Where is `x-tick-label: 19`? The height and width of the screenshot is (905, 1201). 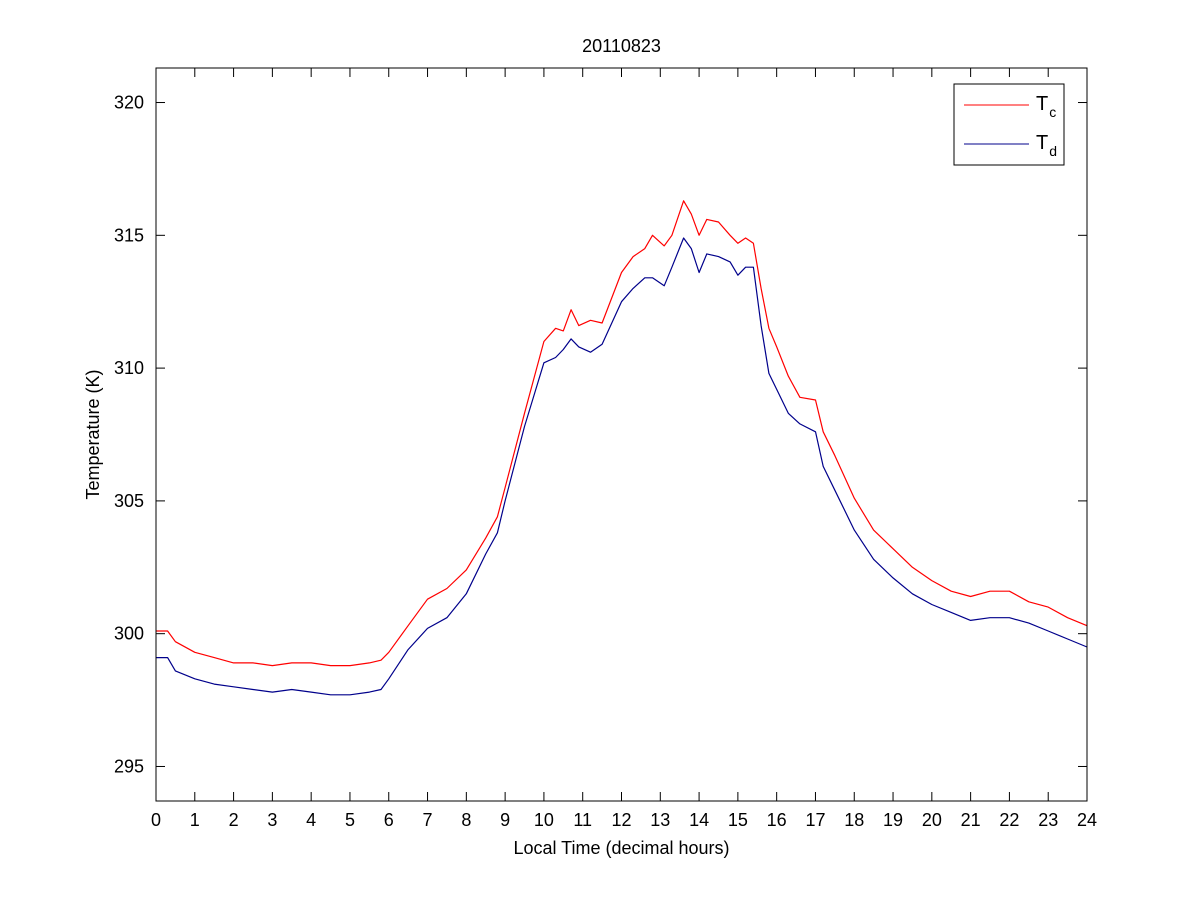
x-tick-label: 19 is located at coordinates (893, 820).